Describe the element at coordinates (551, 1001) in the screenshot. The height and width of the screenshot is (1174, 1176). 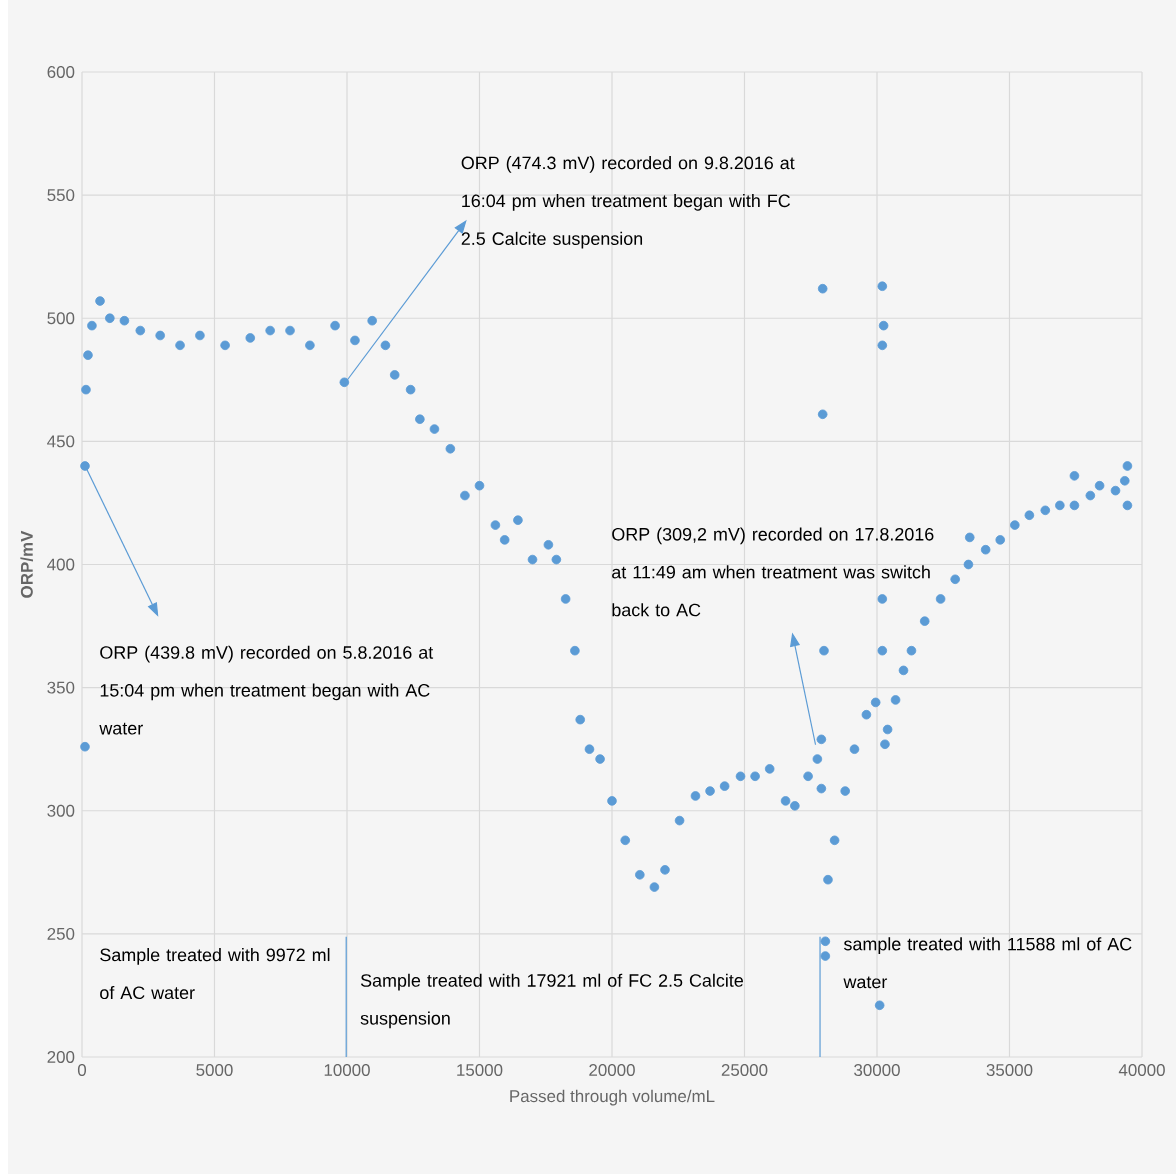
I see `annotation: Sample treated with 17921 ml of FC 2.5 Calcite suspension` at that location.